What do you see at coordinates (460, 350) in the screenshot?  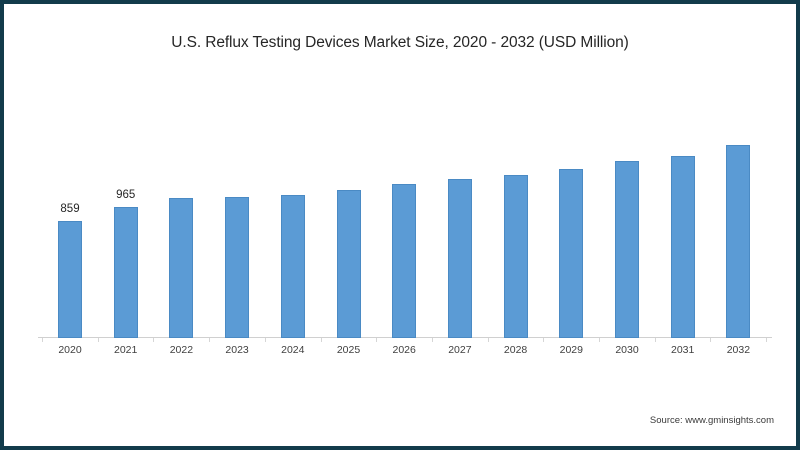 I see `x-axis-label-2027: 2027` at bounding box center [460, 350].